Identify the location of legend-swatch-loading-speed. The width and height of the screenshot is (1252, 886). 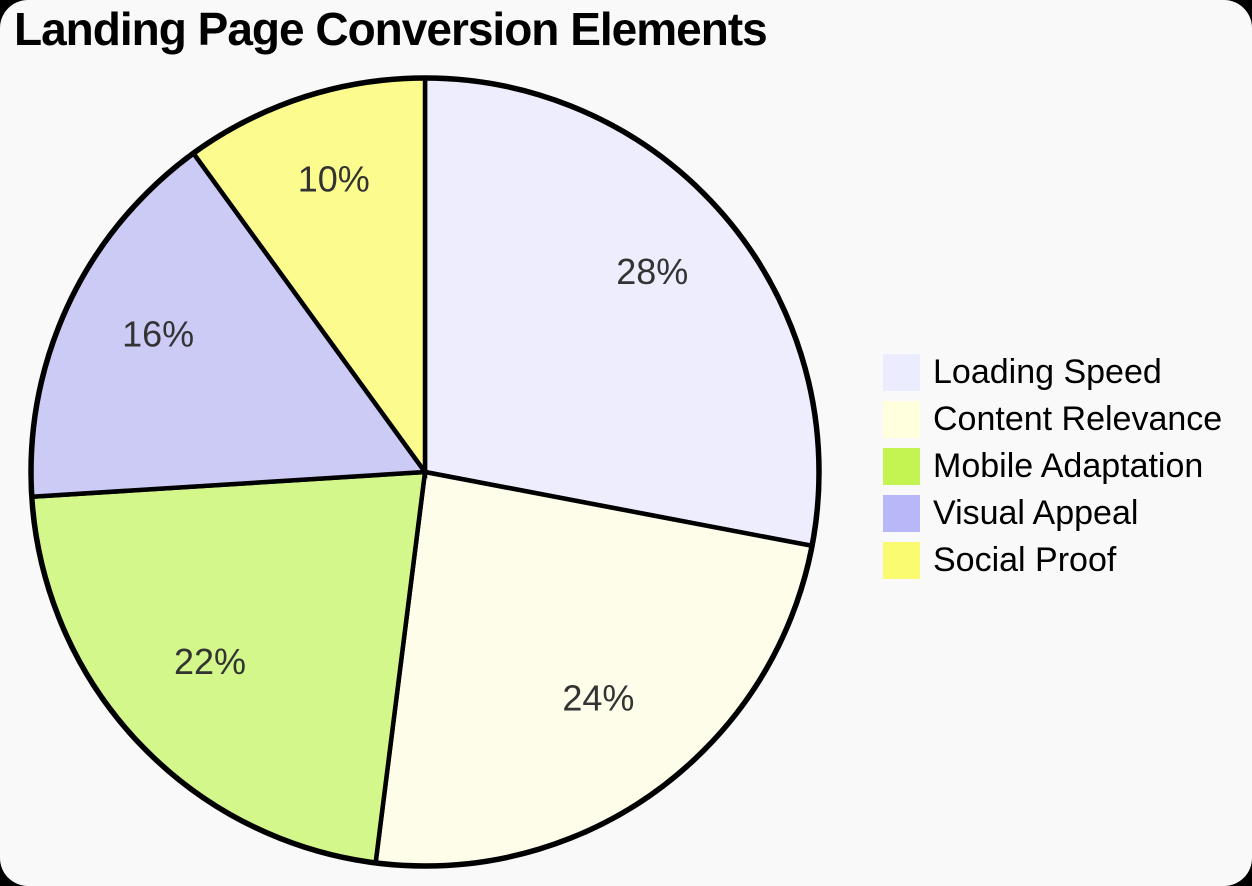
(901, 372).